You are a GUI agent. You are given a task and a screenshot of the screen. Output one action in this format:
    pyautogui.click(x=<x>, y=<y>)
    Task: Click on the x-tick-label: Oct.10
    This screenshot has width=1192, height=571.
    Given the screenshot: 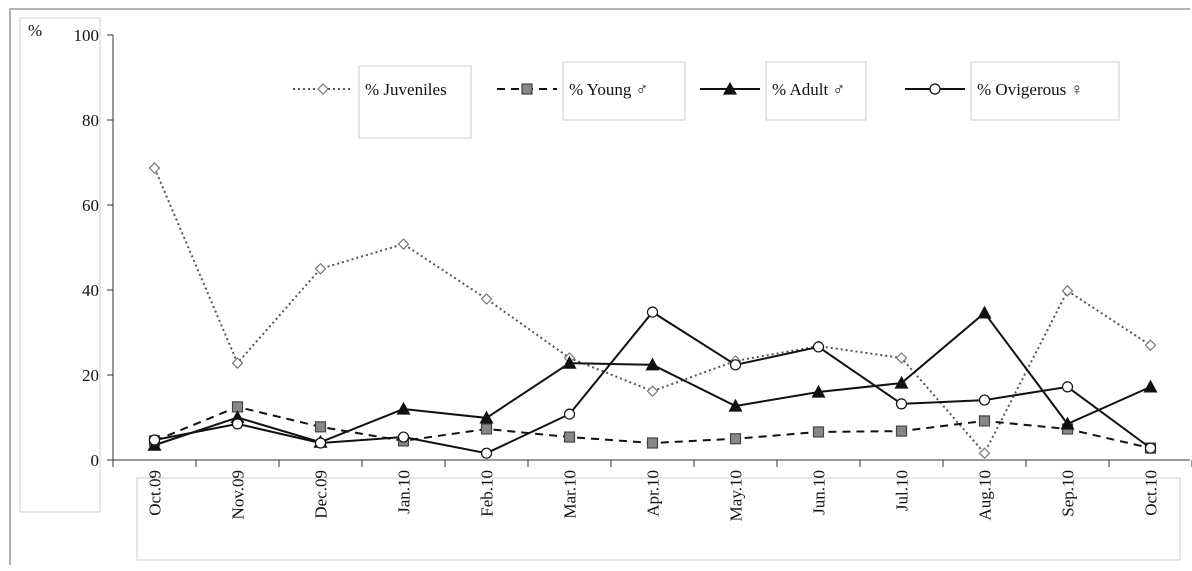 What is the action you would take?
    pyautogui.click(x=1151, y=493)
    